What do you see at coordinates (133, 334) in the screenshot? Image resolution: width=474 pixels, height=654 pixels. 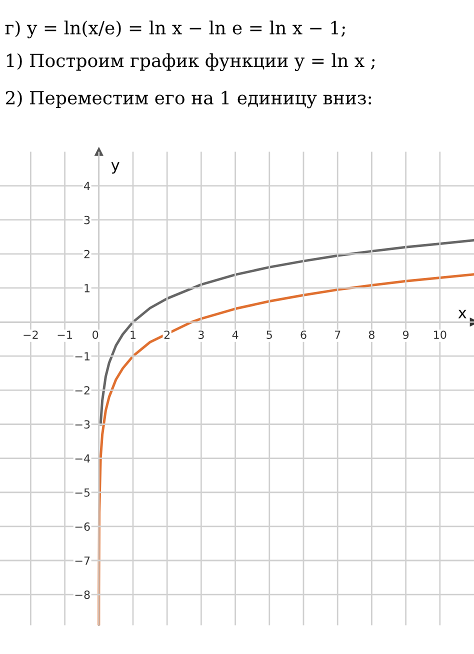 I see `x-tick-label: 1` at bounding box center [133, 334].